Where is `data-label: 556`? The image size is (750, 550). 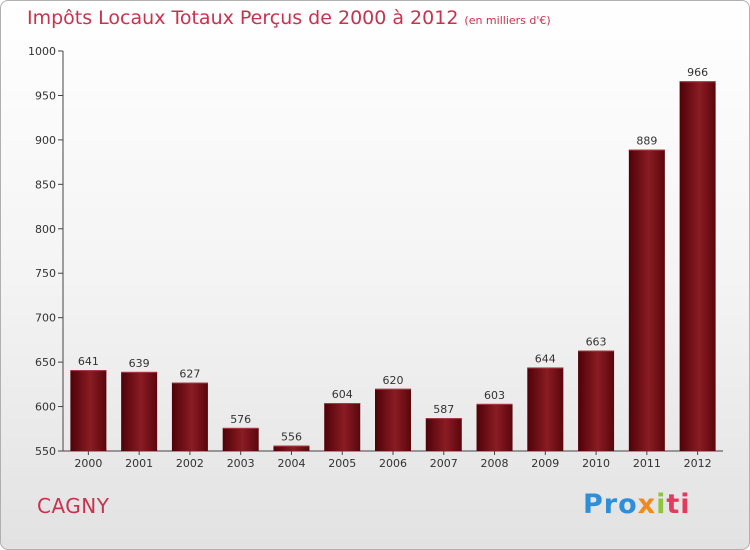
data-label: 556 is located at coordinates (291, 437).